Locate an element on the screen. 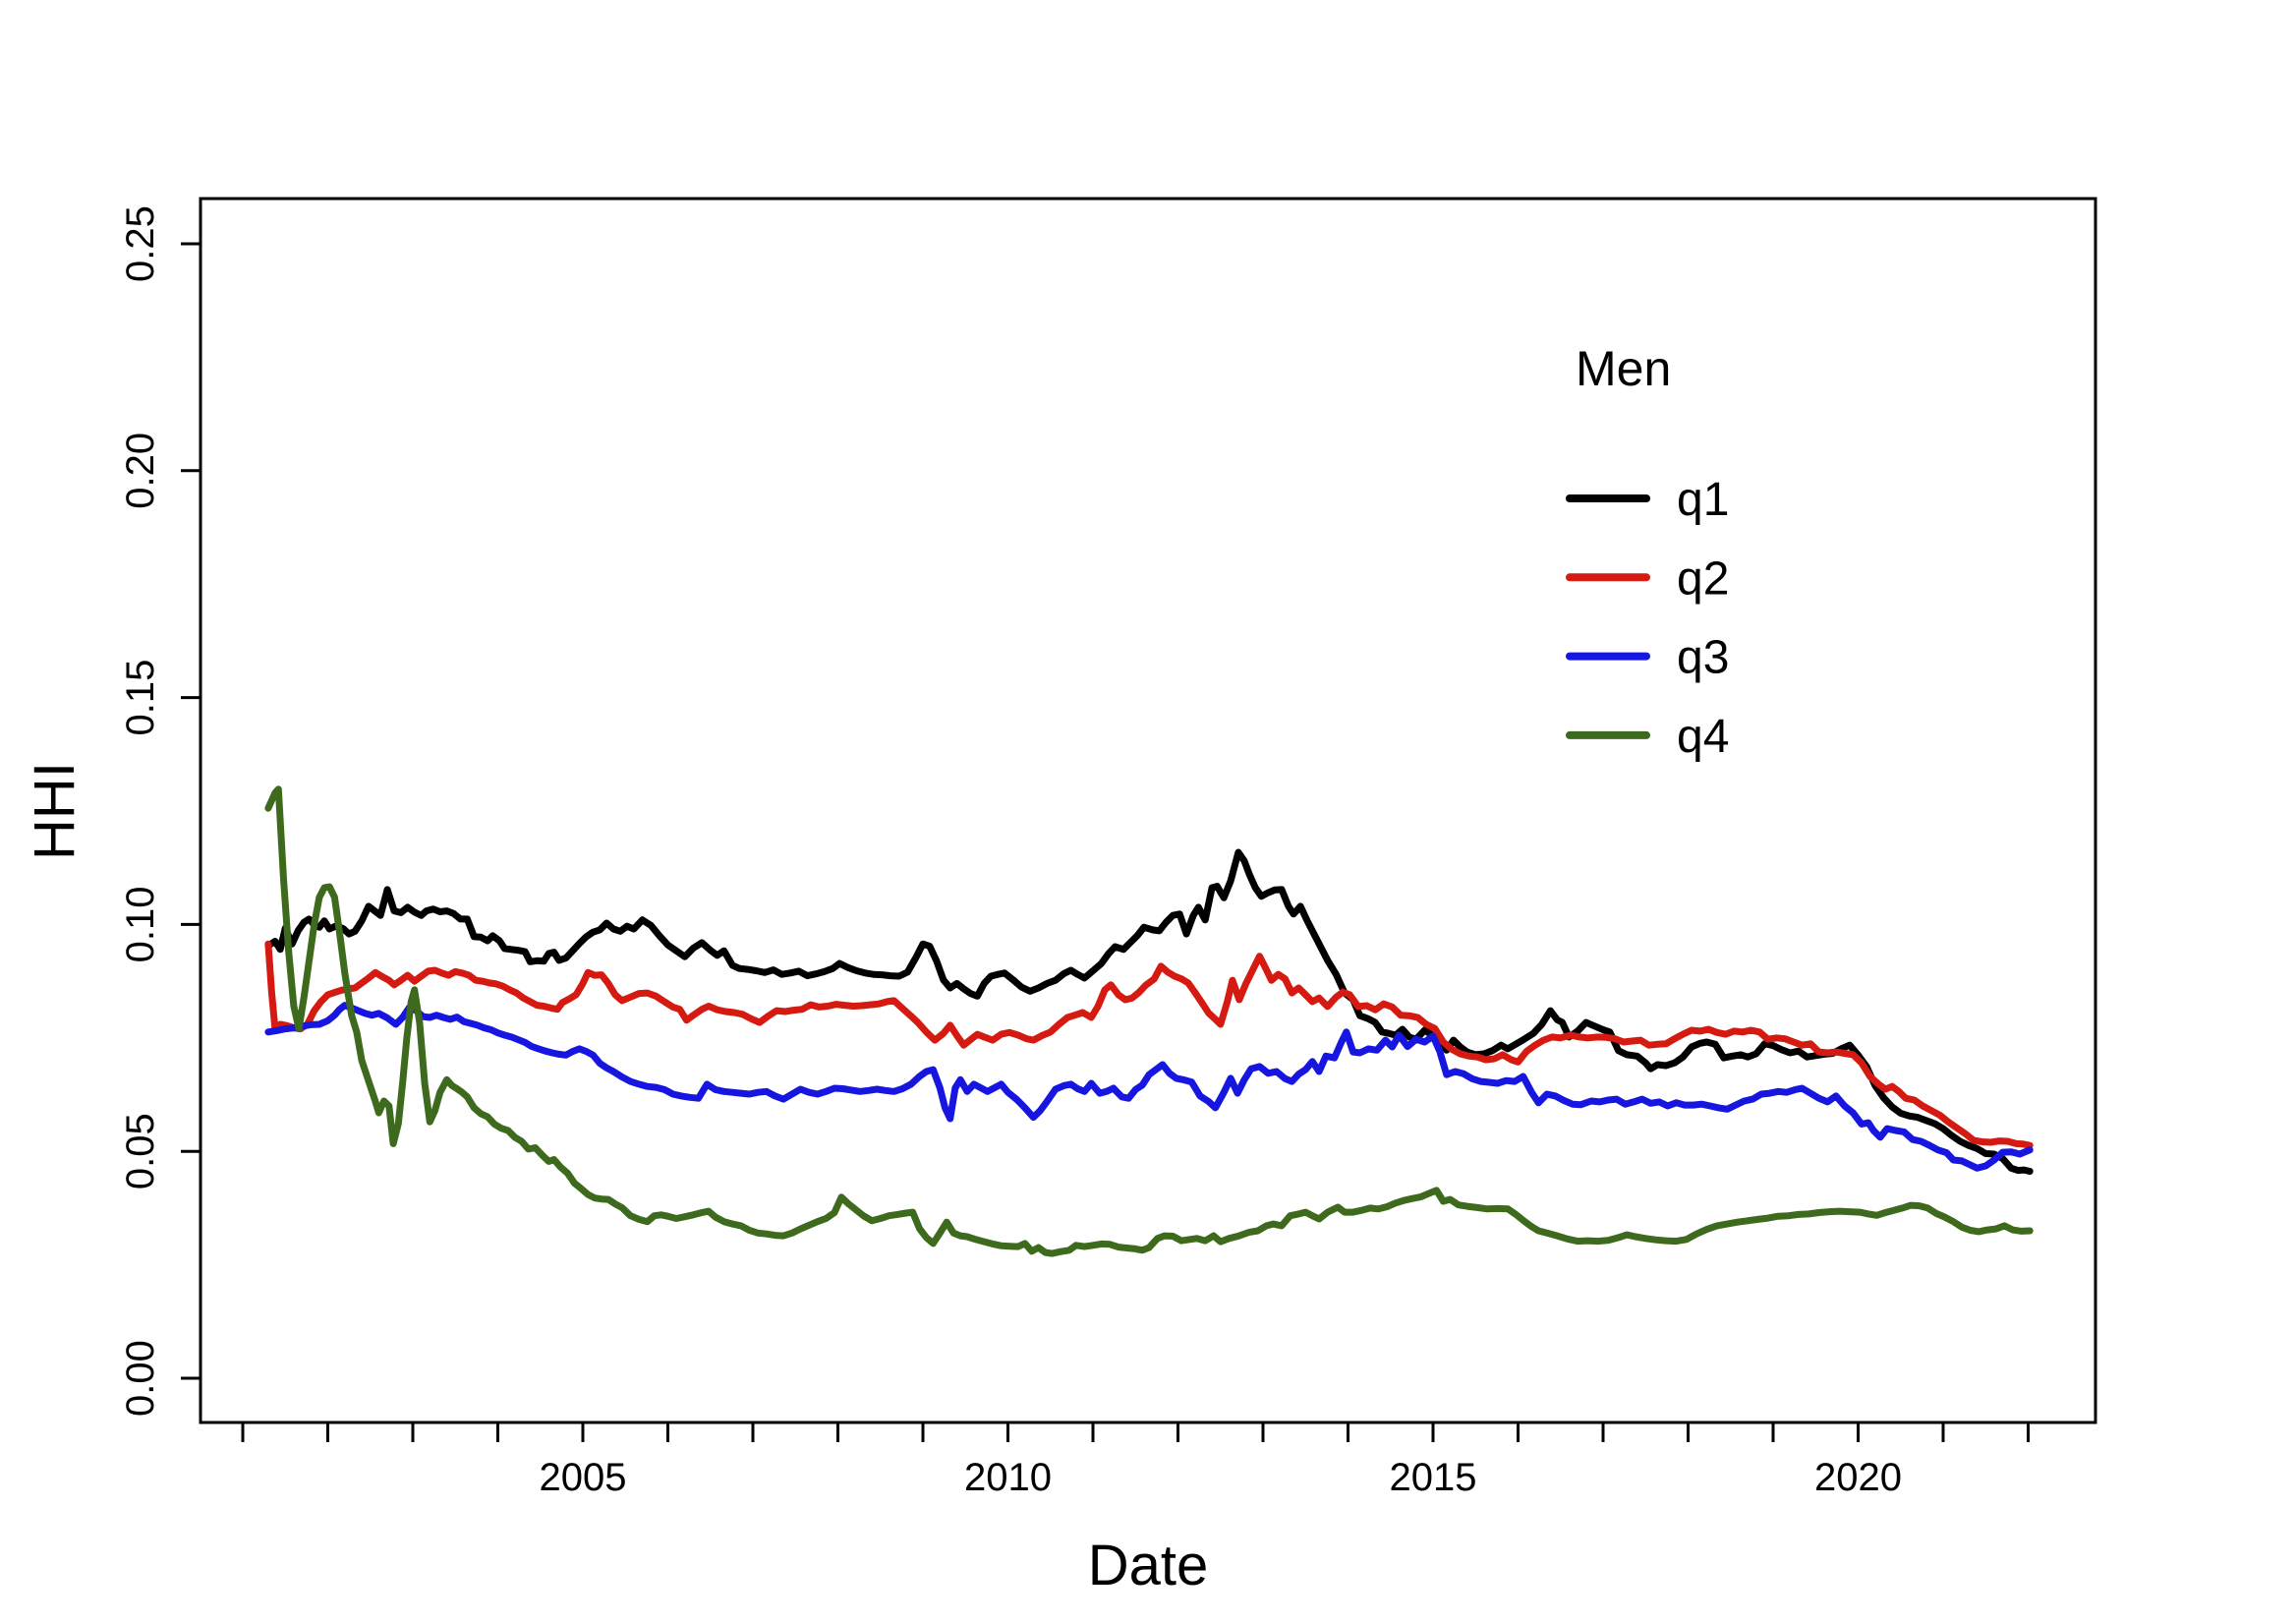 The image size is (2296, 1624). legend-entries: q1 q2 q3 q4 is located at coordinates (1648, 618).